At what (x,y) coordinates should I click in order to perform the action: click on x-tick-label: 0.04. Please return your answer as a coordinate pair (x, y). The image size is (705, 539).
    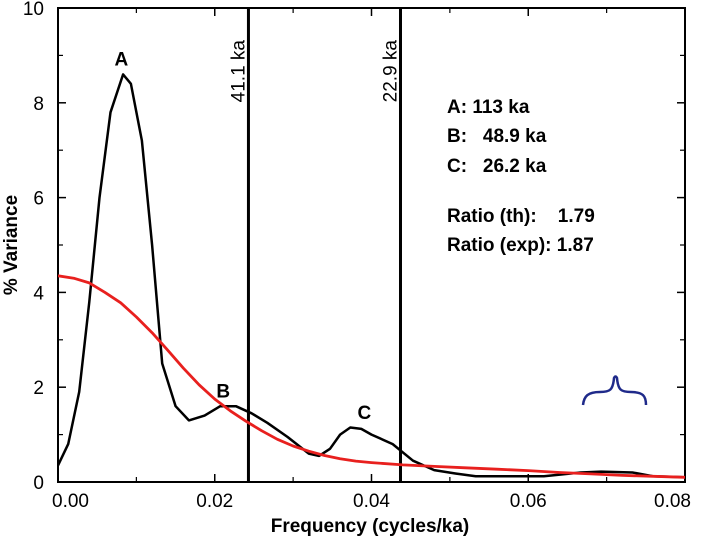
    Looking at the image, I should click on (371, 501).